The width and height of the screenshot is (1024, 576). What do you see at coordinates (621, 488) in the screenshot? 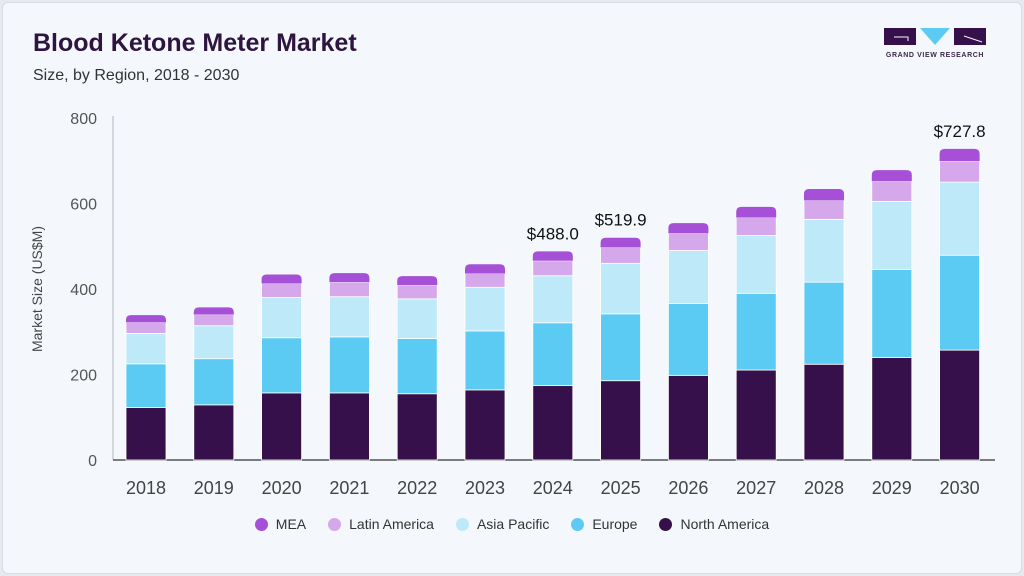
I see `x-tick-label: 2025` at bounding box center [621, 488].